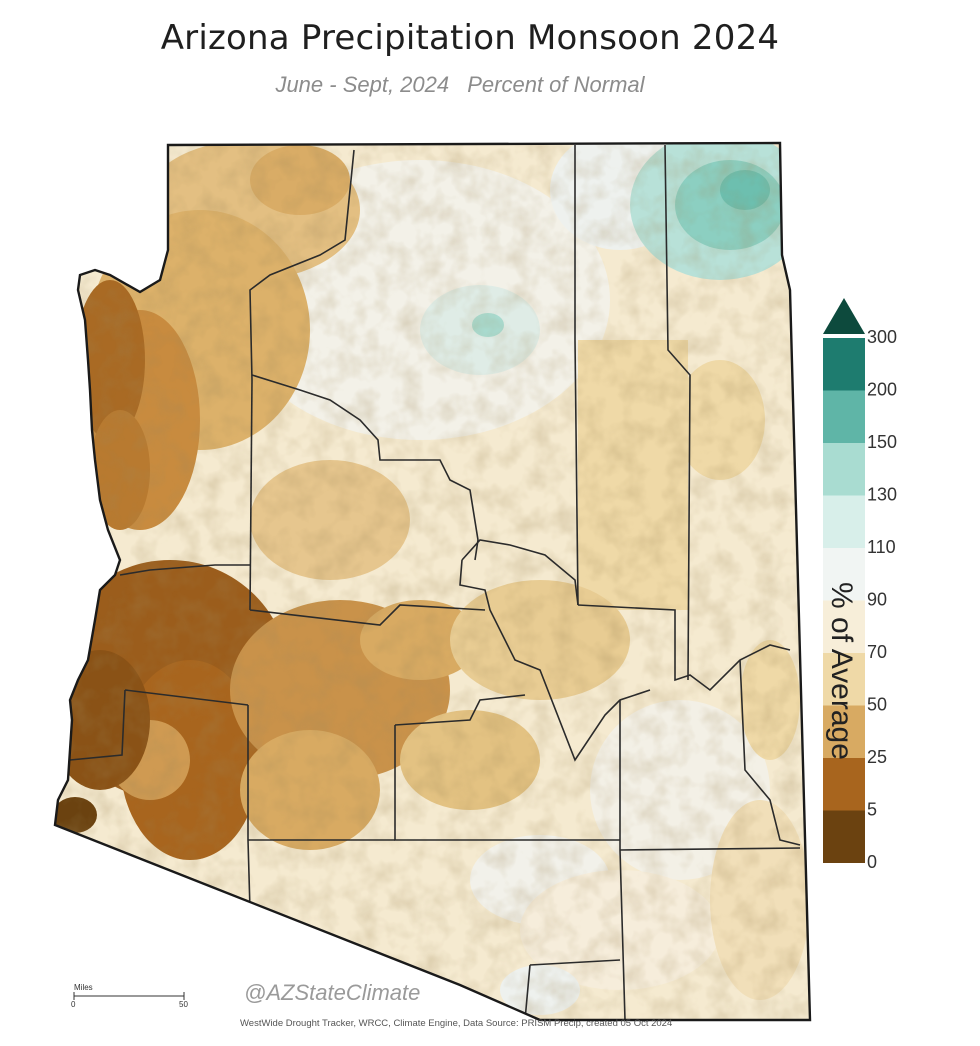  Describe the element at coordinates (83, 987) in the screenshot. I see `scale-unit: Miles` at that location.